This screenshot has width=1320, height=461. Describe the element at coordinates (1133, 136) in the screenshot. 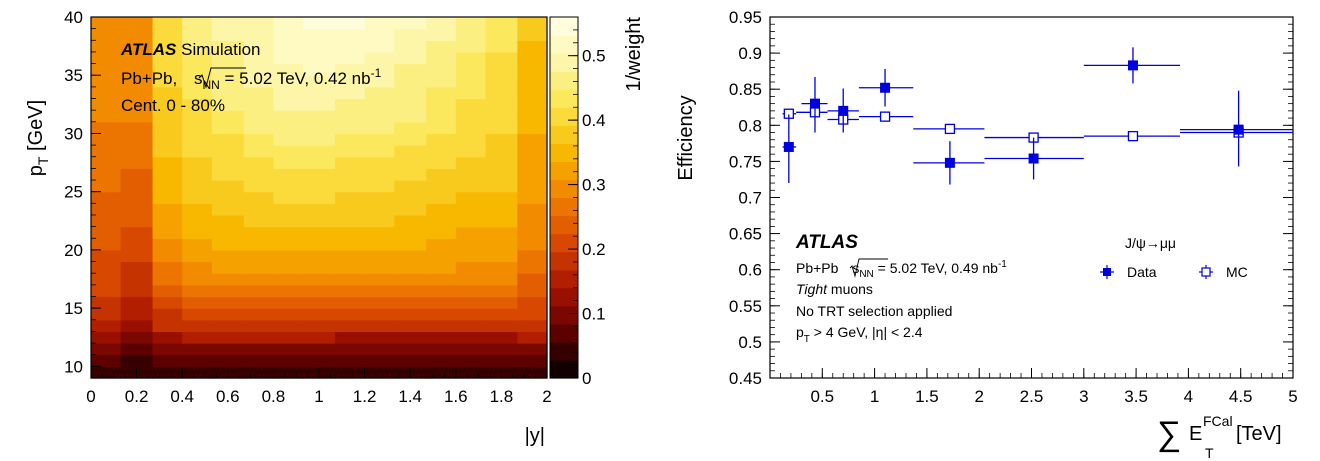

I see `mc-marker` at that location.